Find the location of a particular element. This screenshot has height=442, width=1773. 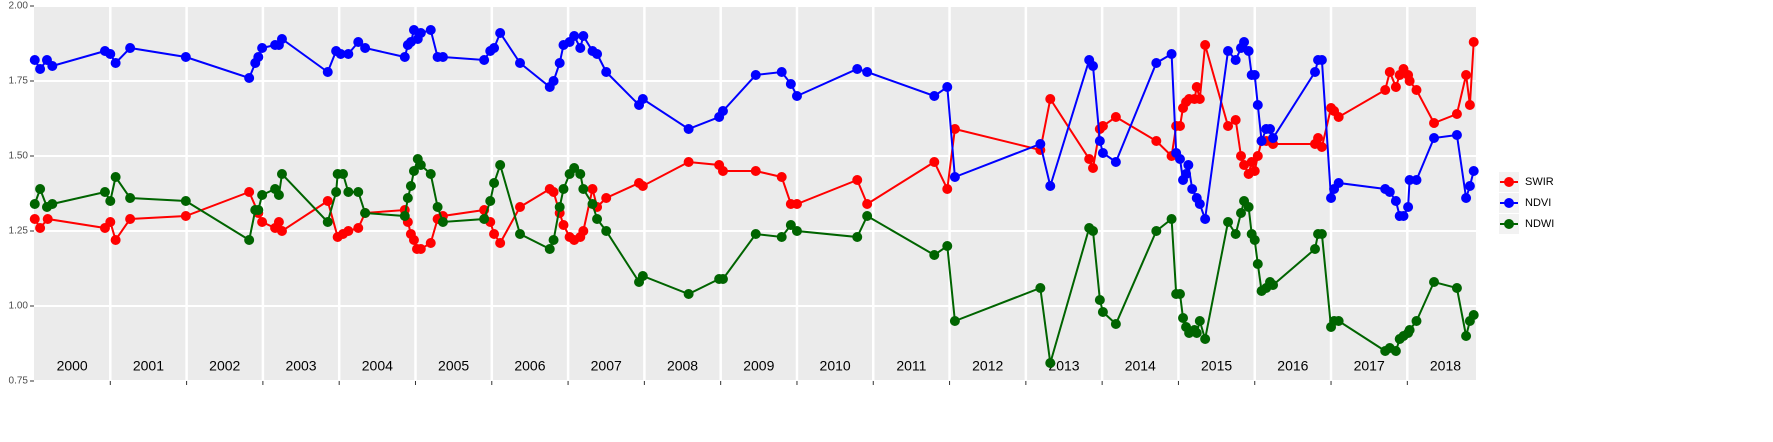

x-tick-label: 2012 is located at coordinates (987, 366).